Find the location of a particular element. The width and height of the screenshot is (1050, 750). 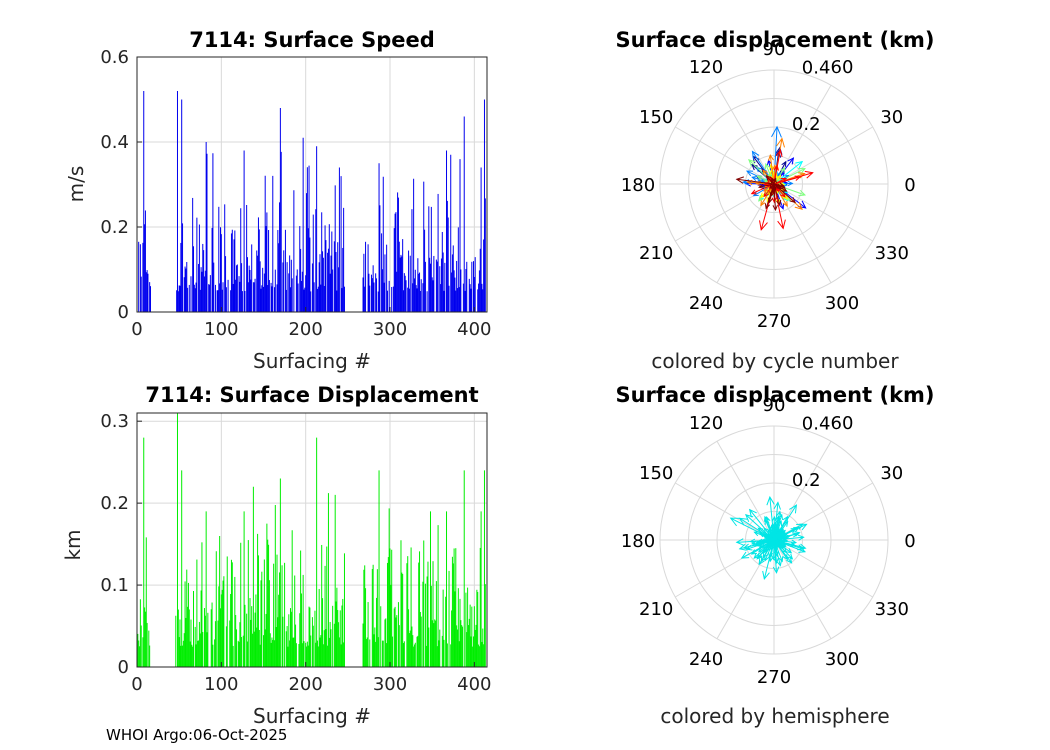

polar_cycle-angle-label: 60 is located at coordinates (842, 67).